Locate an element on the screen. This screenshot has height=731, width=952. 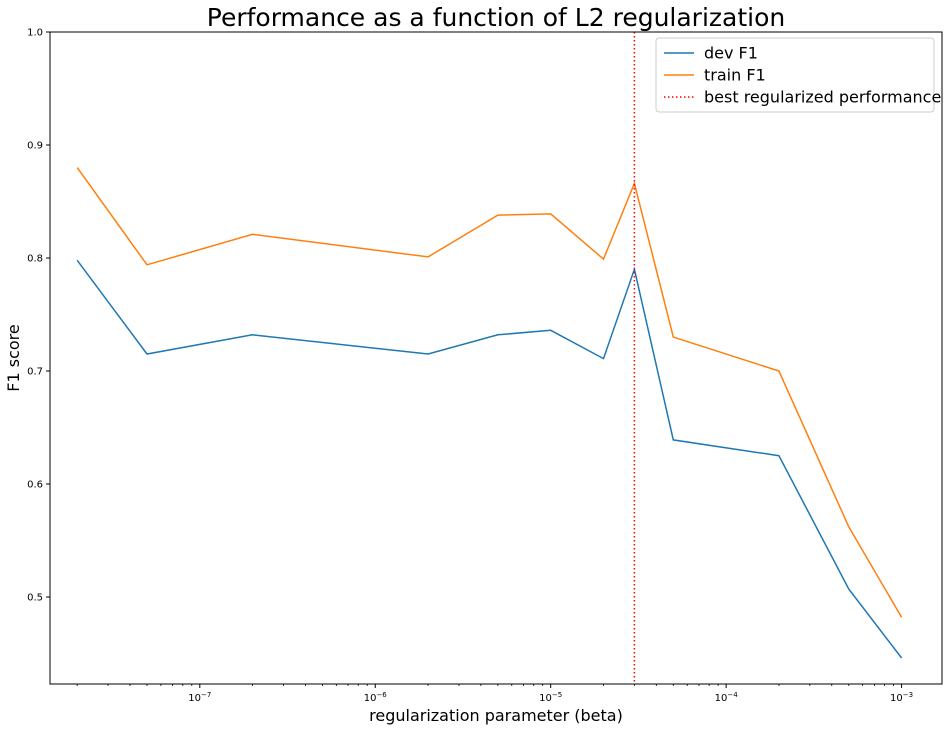
y-tick-label: 0.7 is located at coordinates (35, 371).